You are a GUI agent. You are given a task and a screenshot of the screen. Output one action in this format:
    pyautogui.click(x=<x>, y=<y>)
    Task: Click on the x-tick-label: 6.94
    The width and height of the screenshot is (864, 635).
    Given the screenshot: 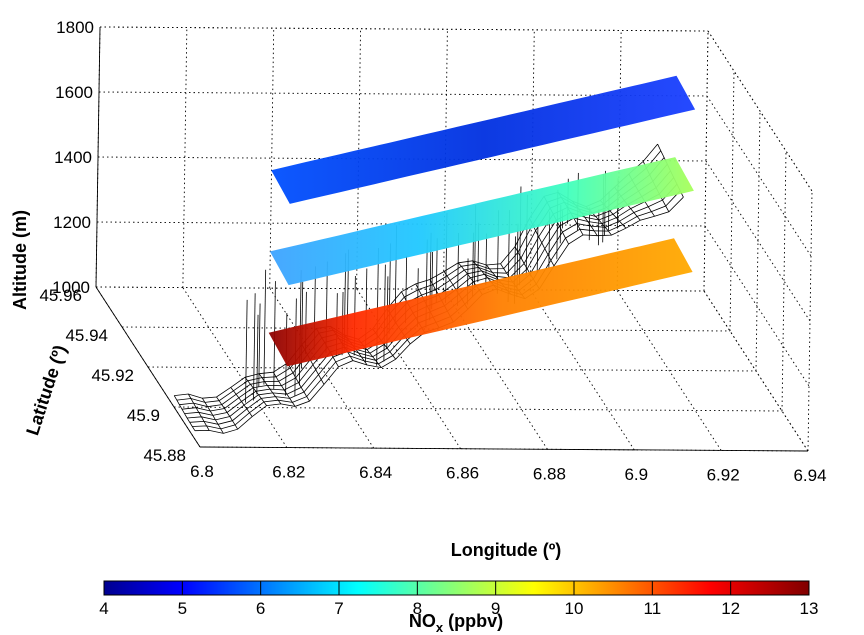 What is the action you would take?
    pyautogui.click(x=809, y=475)
    